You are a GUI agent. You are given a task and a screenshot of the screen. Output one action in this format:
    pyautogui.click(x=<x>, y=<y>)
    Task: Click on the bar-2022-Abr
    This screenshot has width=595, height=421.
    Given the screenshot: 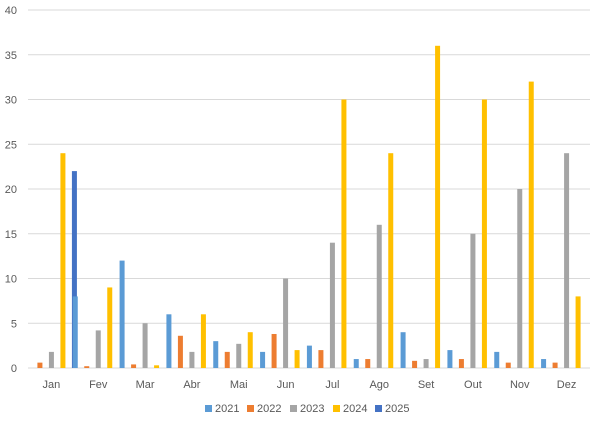 What is the action you would take?
    pyautogui.click(x=180, y=351)
    